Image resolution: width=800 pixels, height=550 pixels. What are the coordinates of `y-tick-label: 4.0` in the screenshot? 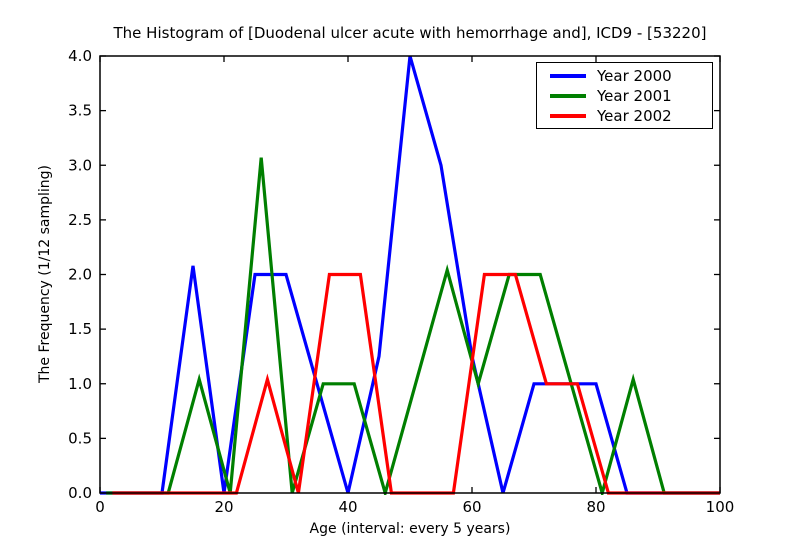 It's located at (80, 56).